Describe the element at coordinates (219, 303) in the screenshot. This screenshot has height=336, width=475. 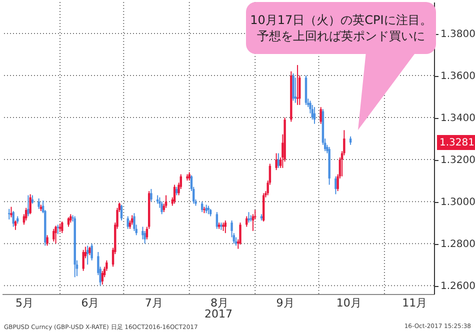
I see `x-tick-label: 8月` at that location.